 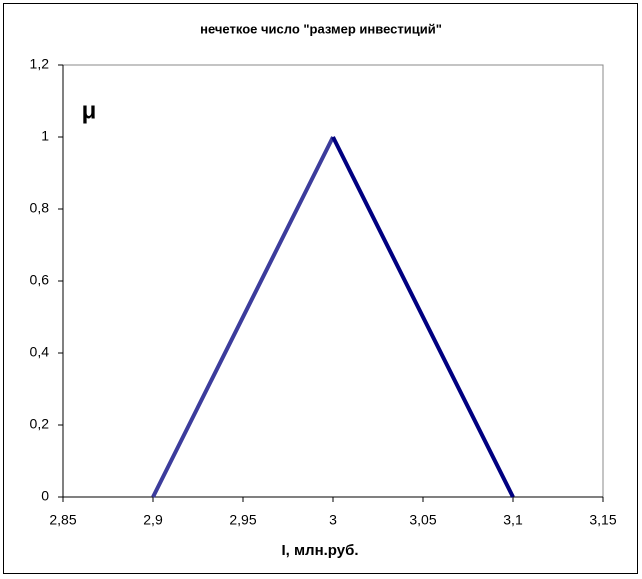 I want to click on y-tick-label: 1,2, so click(x=40, y=64).